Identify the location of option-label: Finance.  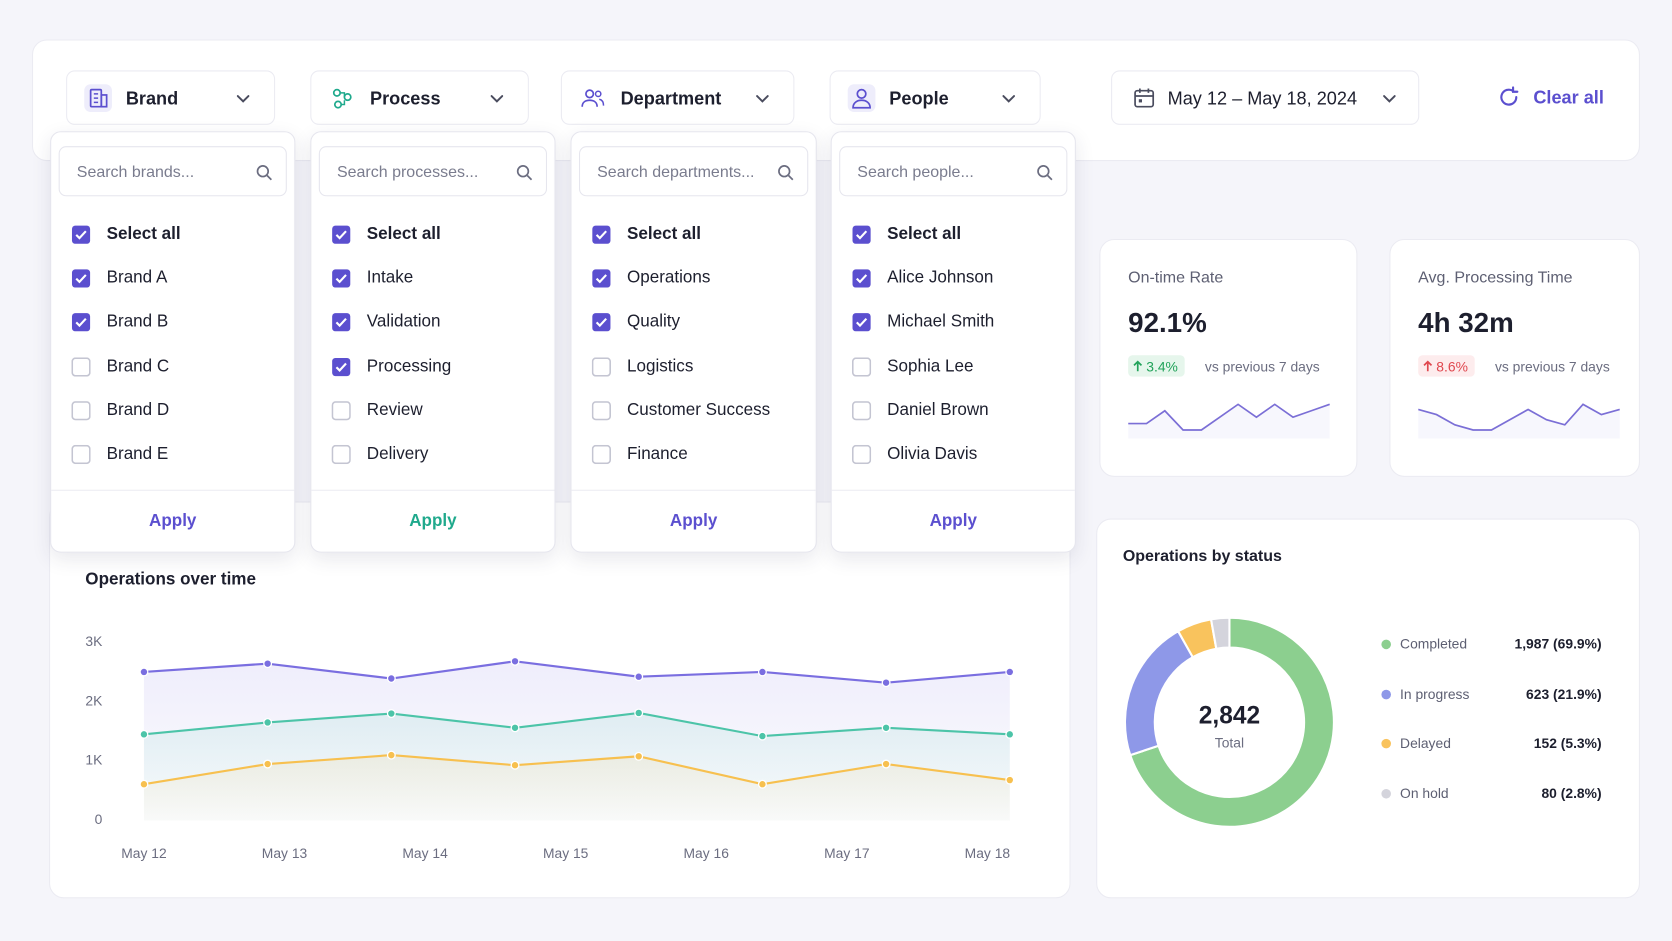
(657, 454).